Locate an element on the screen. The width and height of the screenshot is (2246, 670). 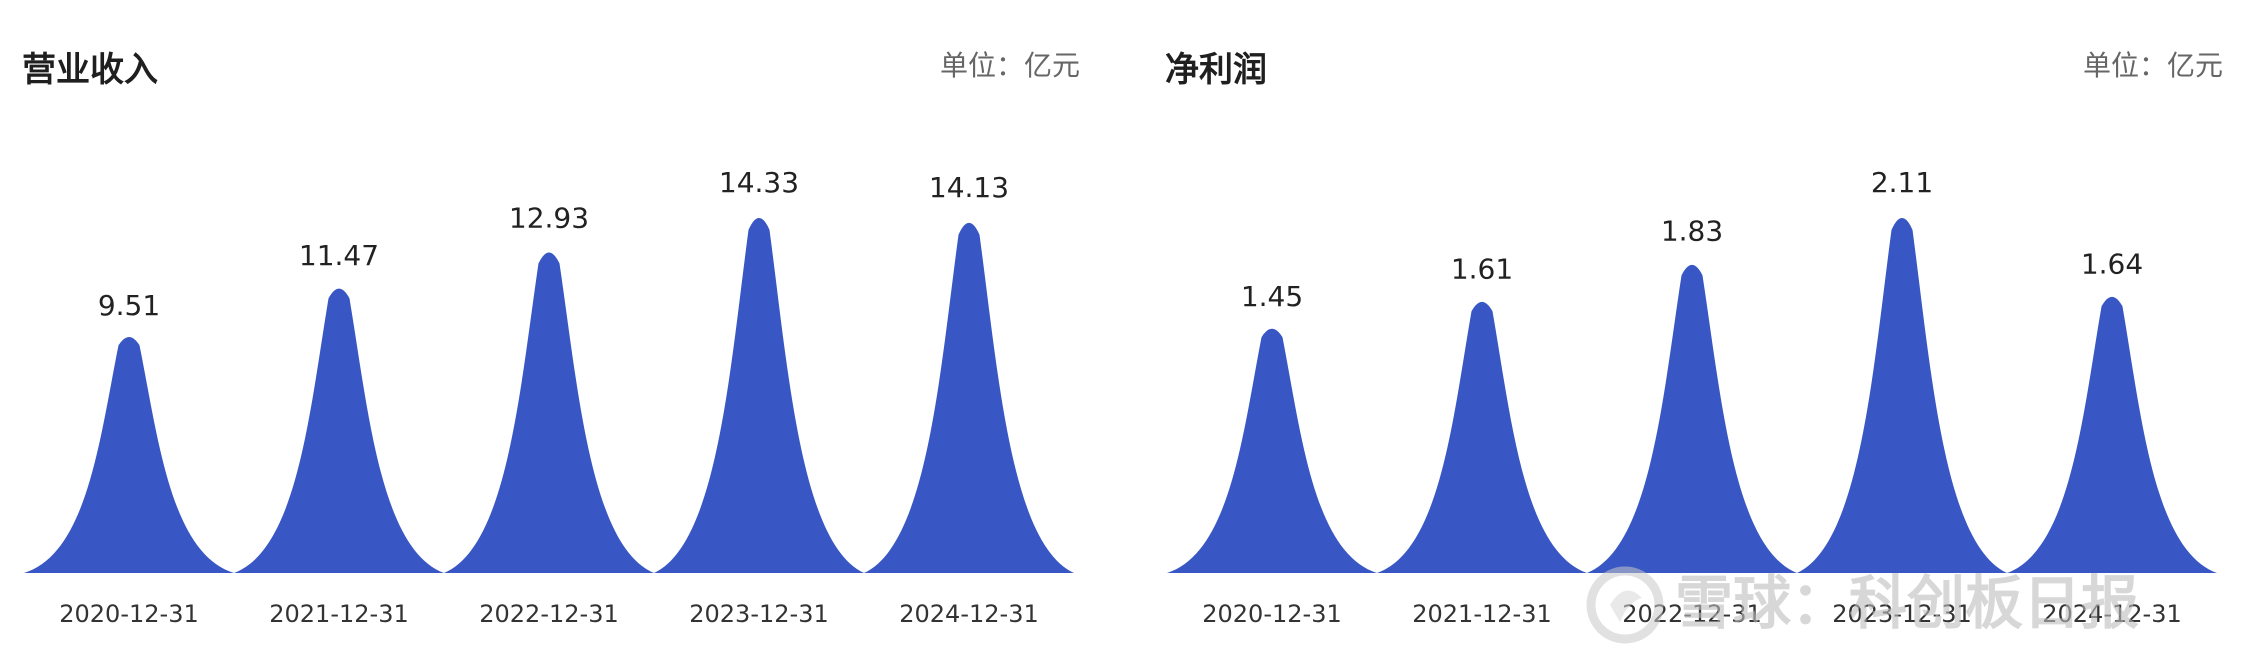
watermark-text: 雪球：科创板日报 is located at coordinates (1907, 603).